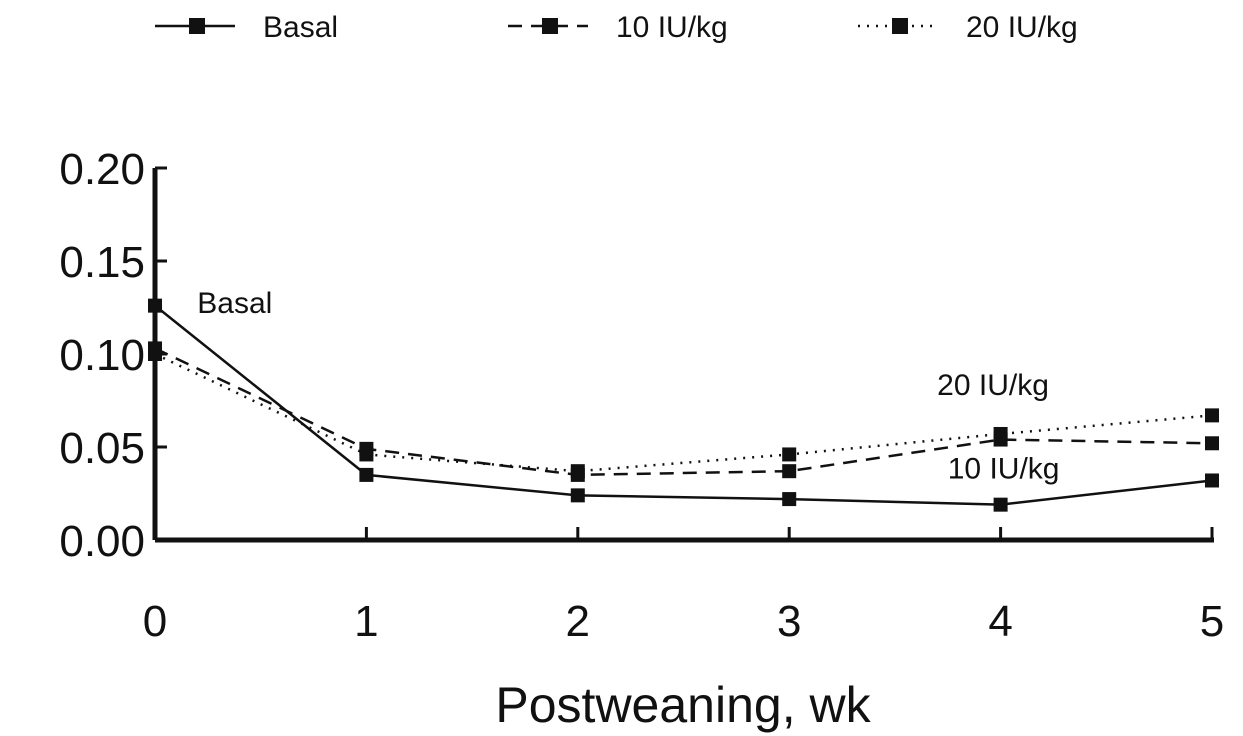  Describe the element at coordinates (1022, 27) in the screenshot. I see `legend-label: 20 IU/kg` at that location.